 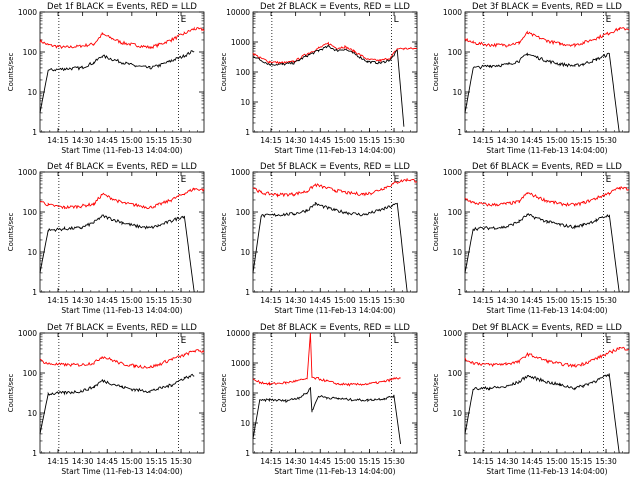 I want to click on event-marker-letter: L, so click(x=396, y=341).